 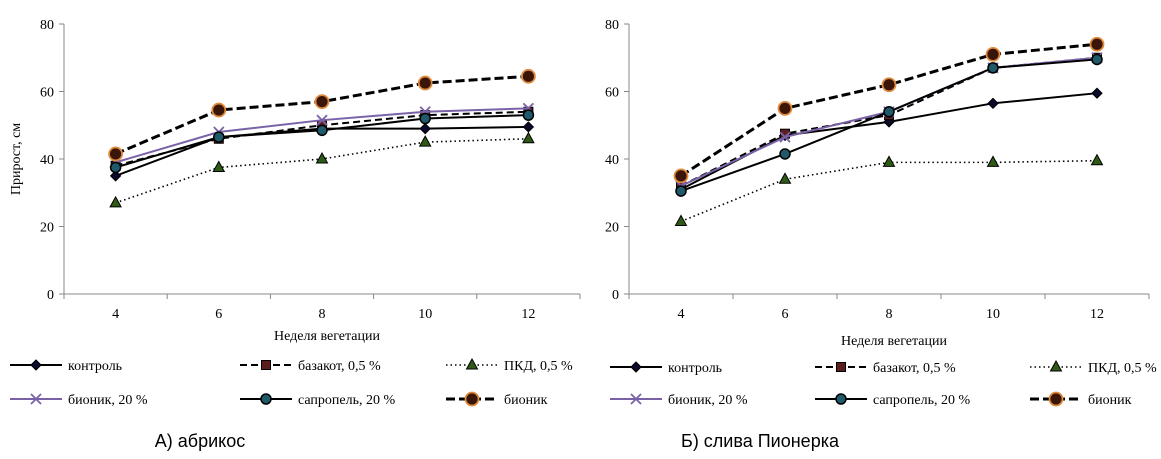 What do you see at coordinates (95, 366) in the screenshot?
I see `legend-label: контроль` at bounding box center [95, 366].